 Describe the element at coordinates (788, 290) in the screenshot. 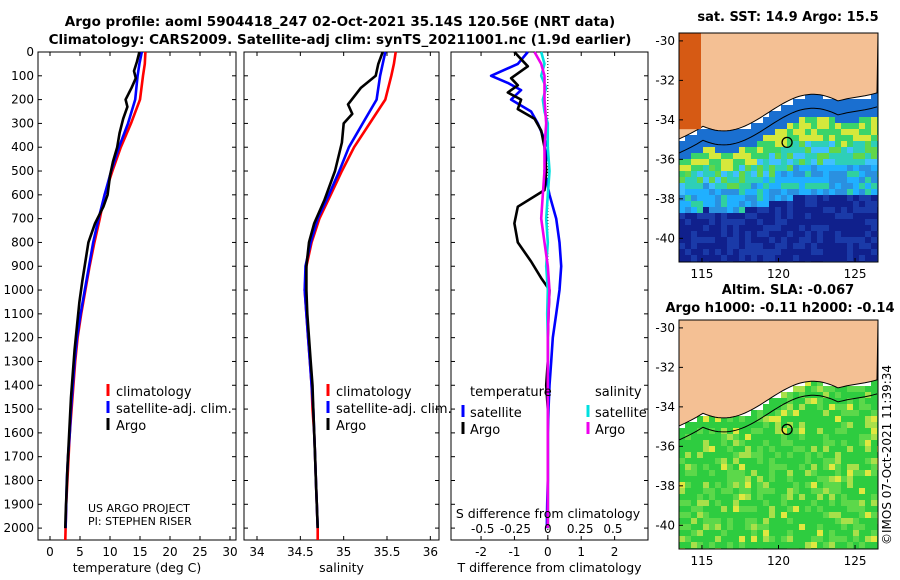

I see `sla-map-title-line1: Altim. SLA: -0.067` at that location.